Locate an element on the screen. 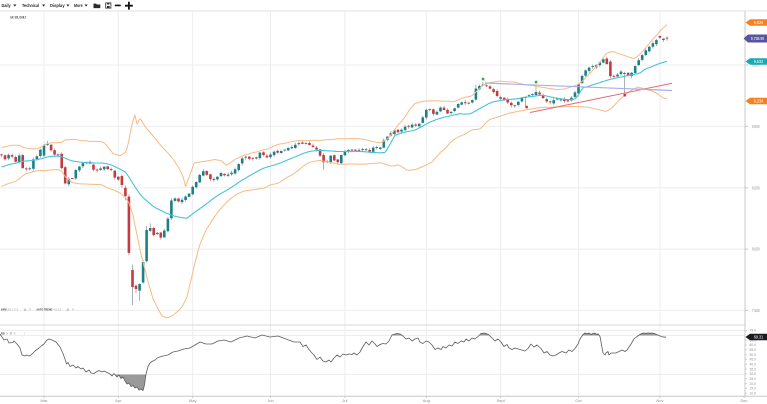  svg-text: Mar is located at coordinates (45, 400).